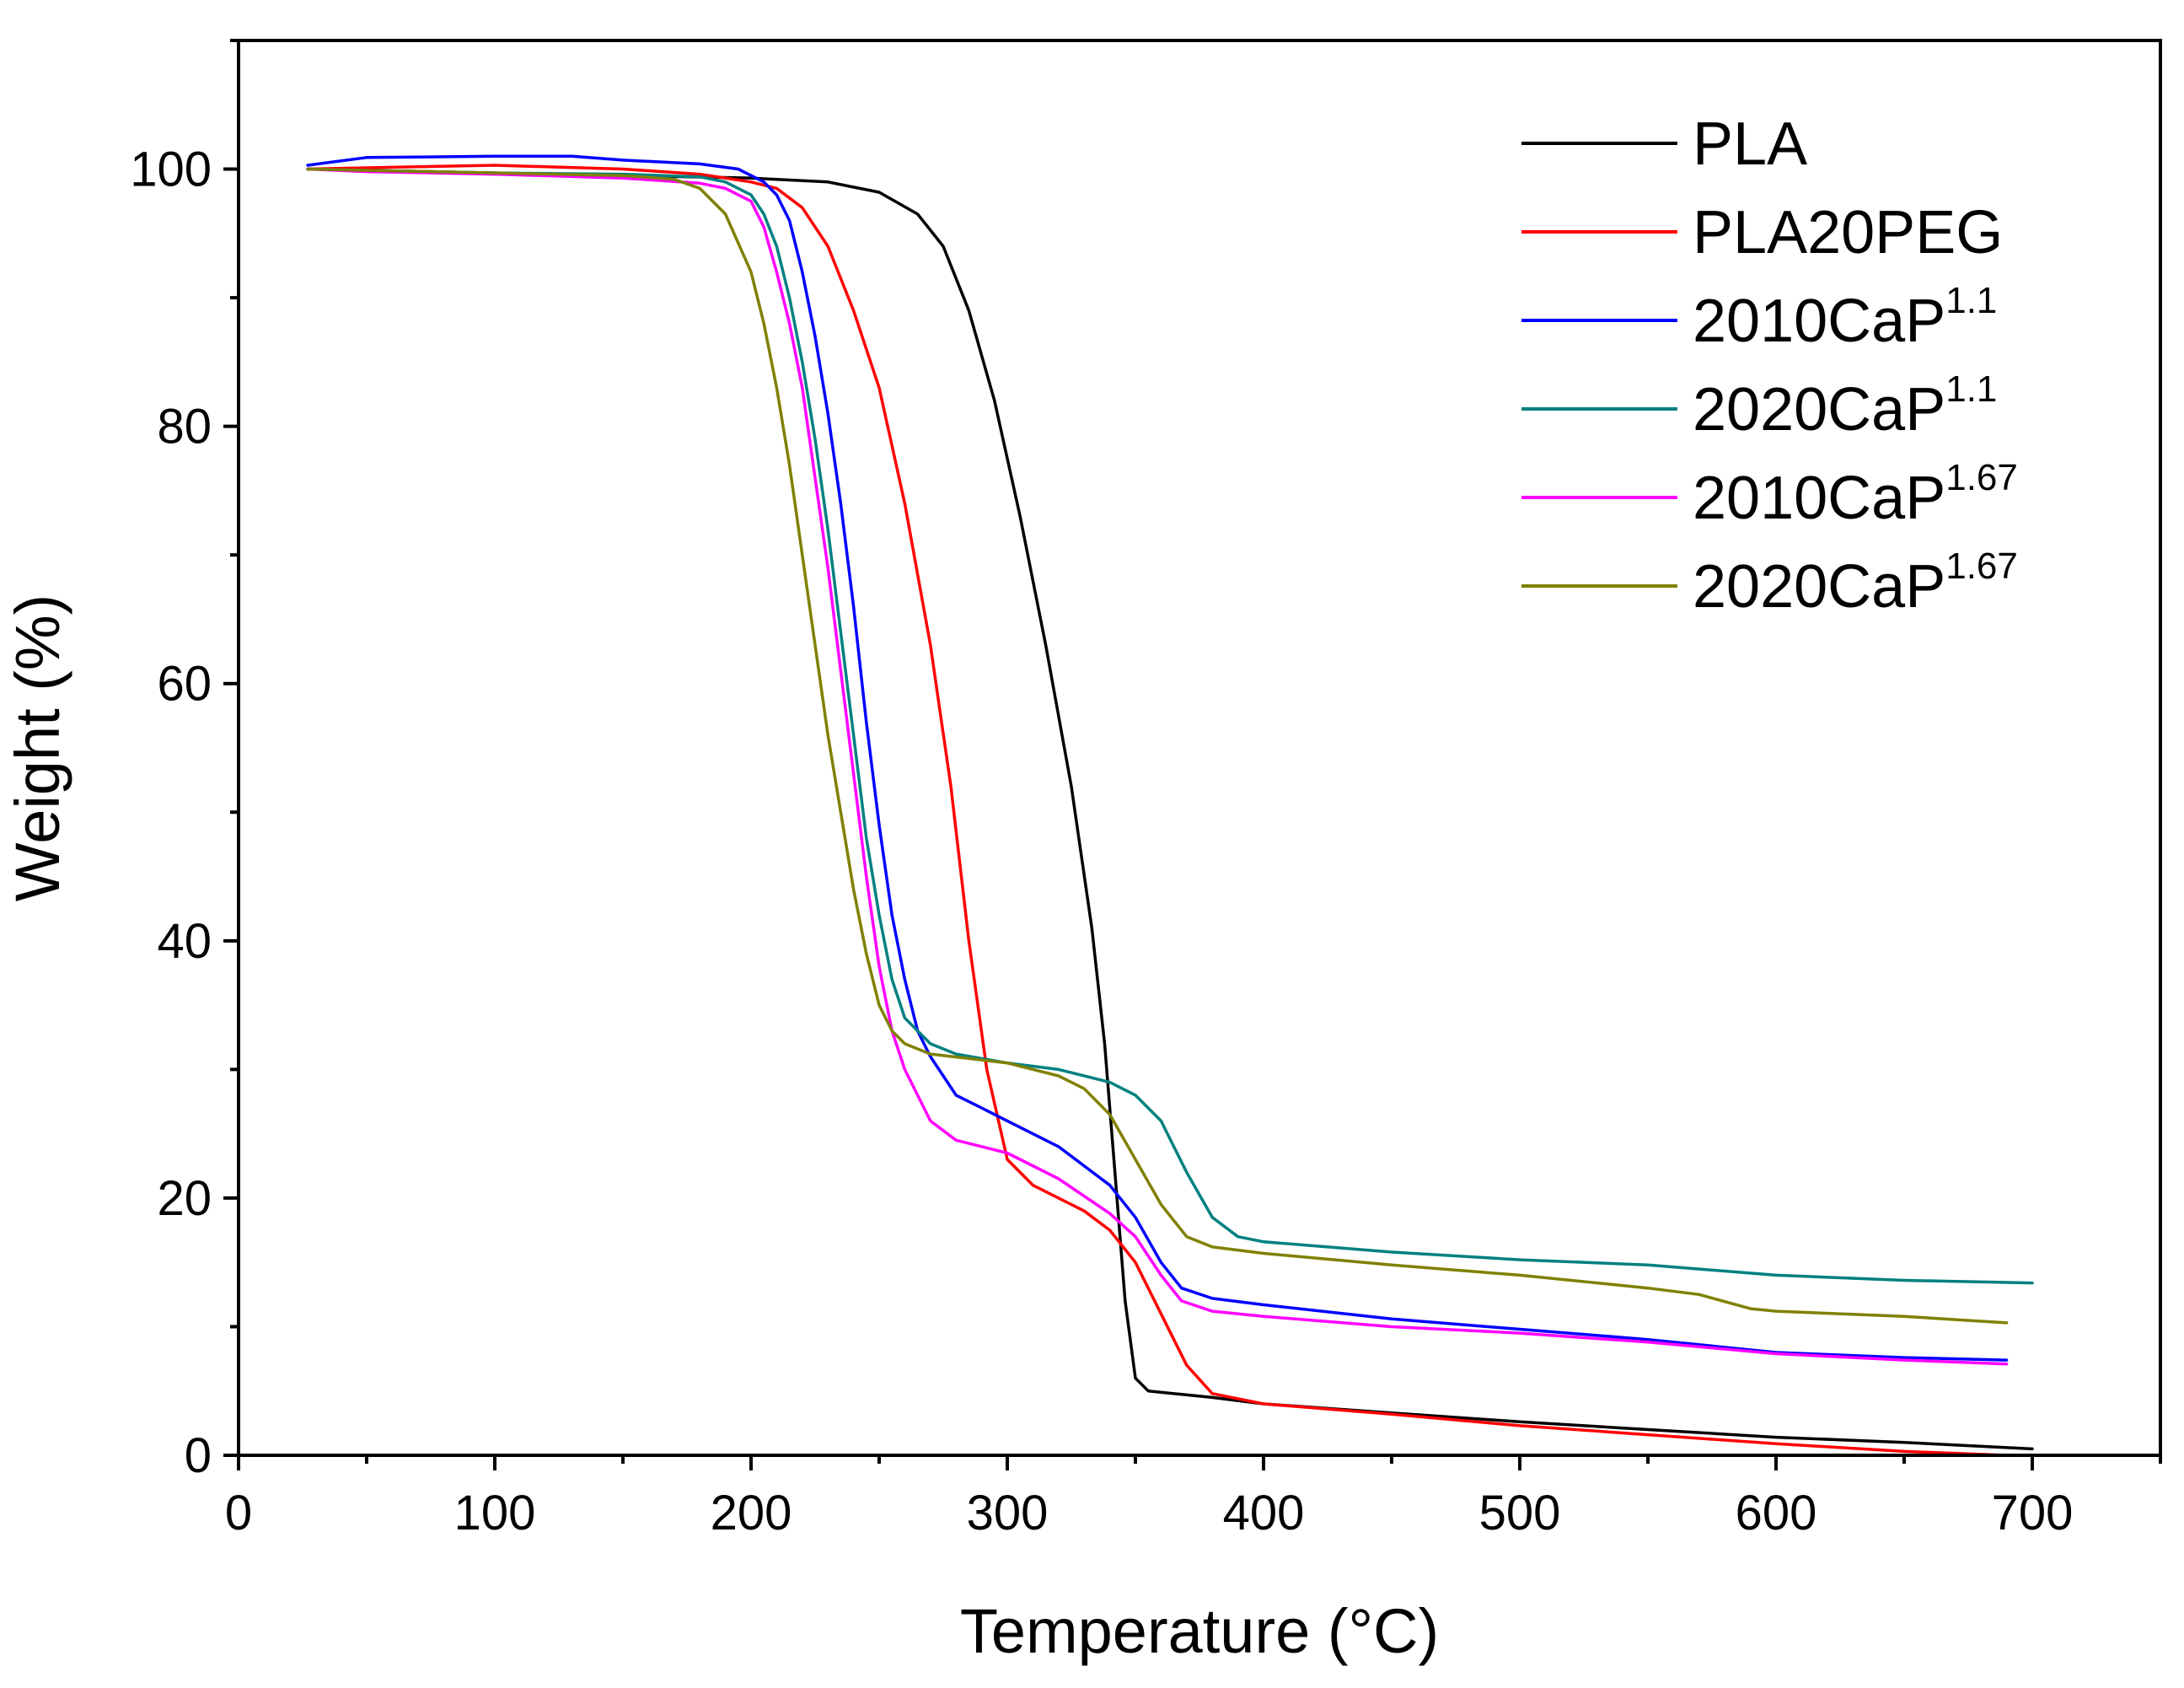  What do you see at coordinates (1750, 144) in the screenshot?
I see `legend-label-pla: PLA` at bounding box center [1750, 144].